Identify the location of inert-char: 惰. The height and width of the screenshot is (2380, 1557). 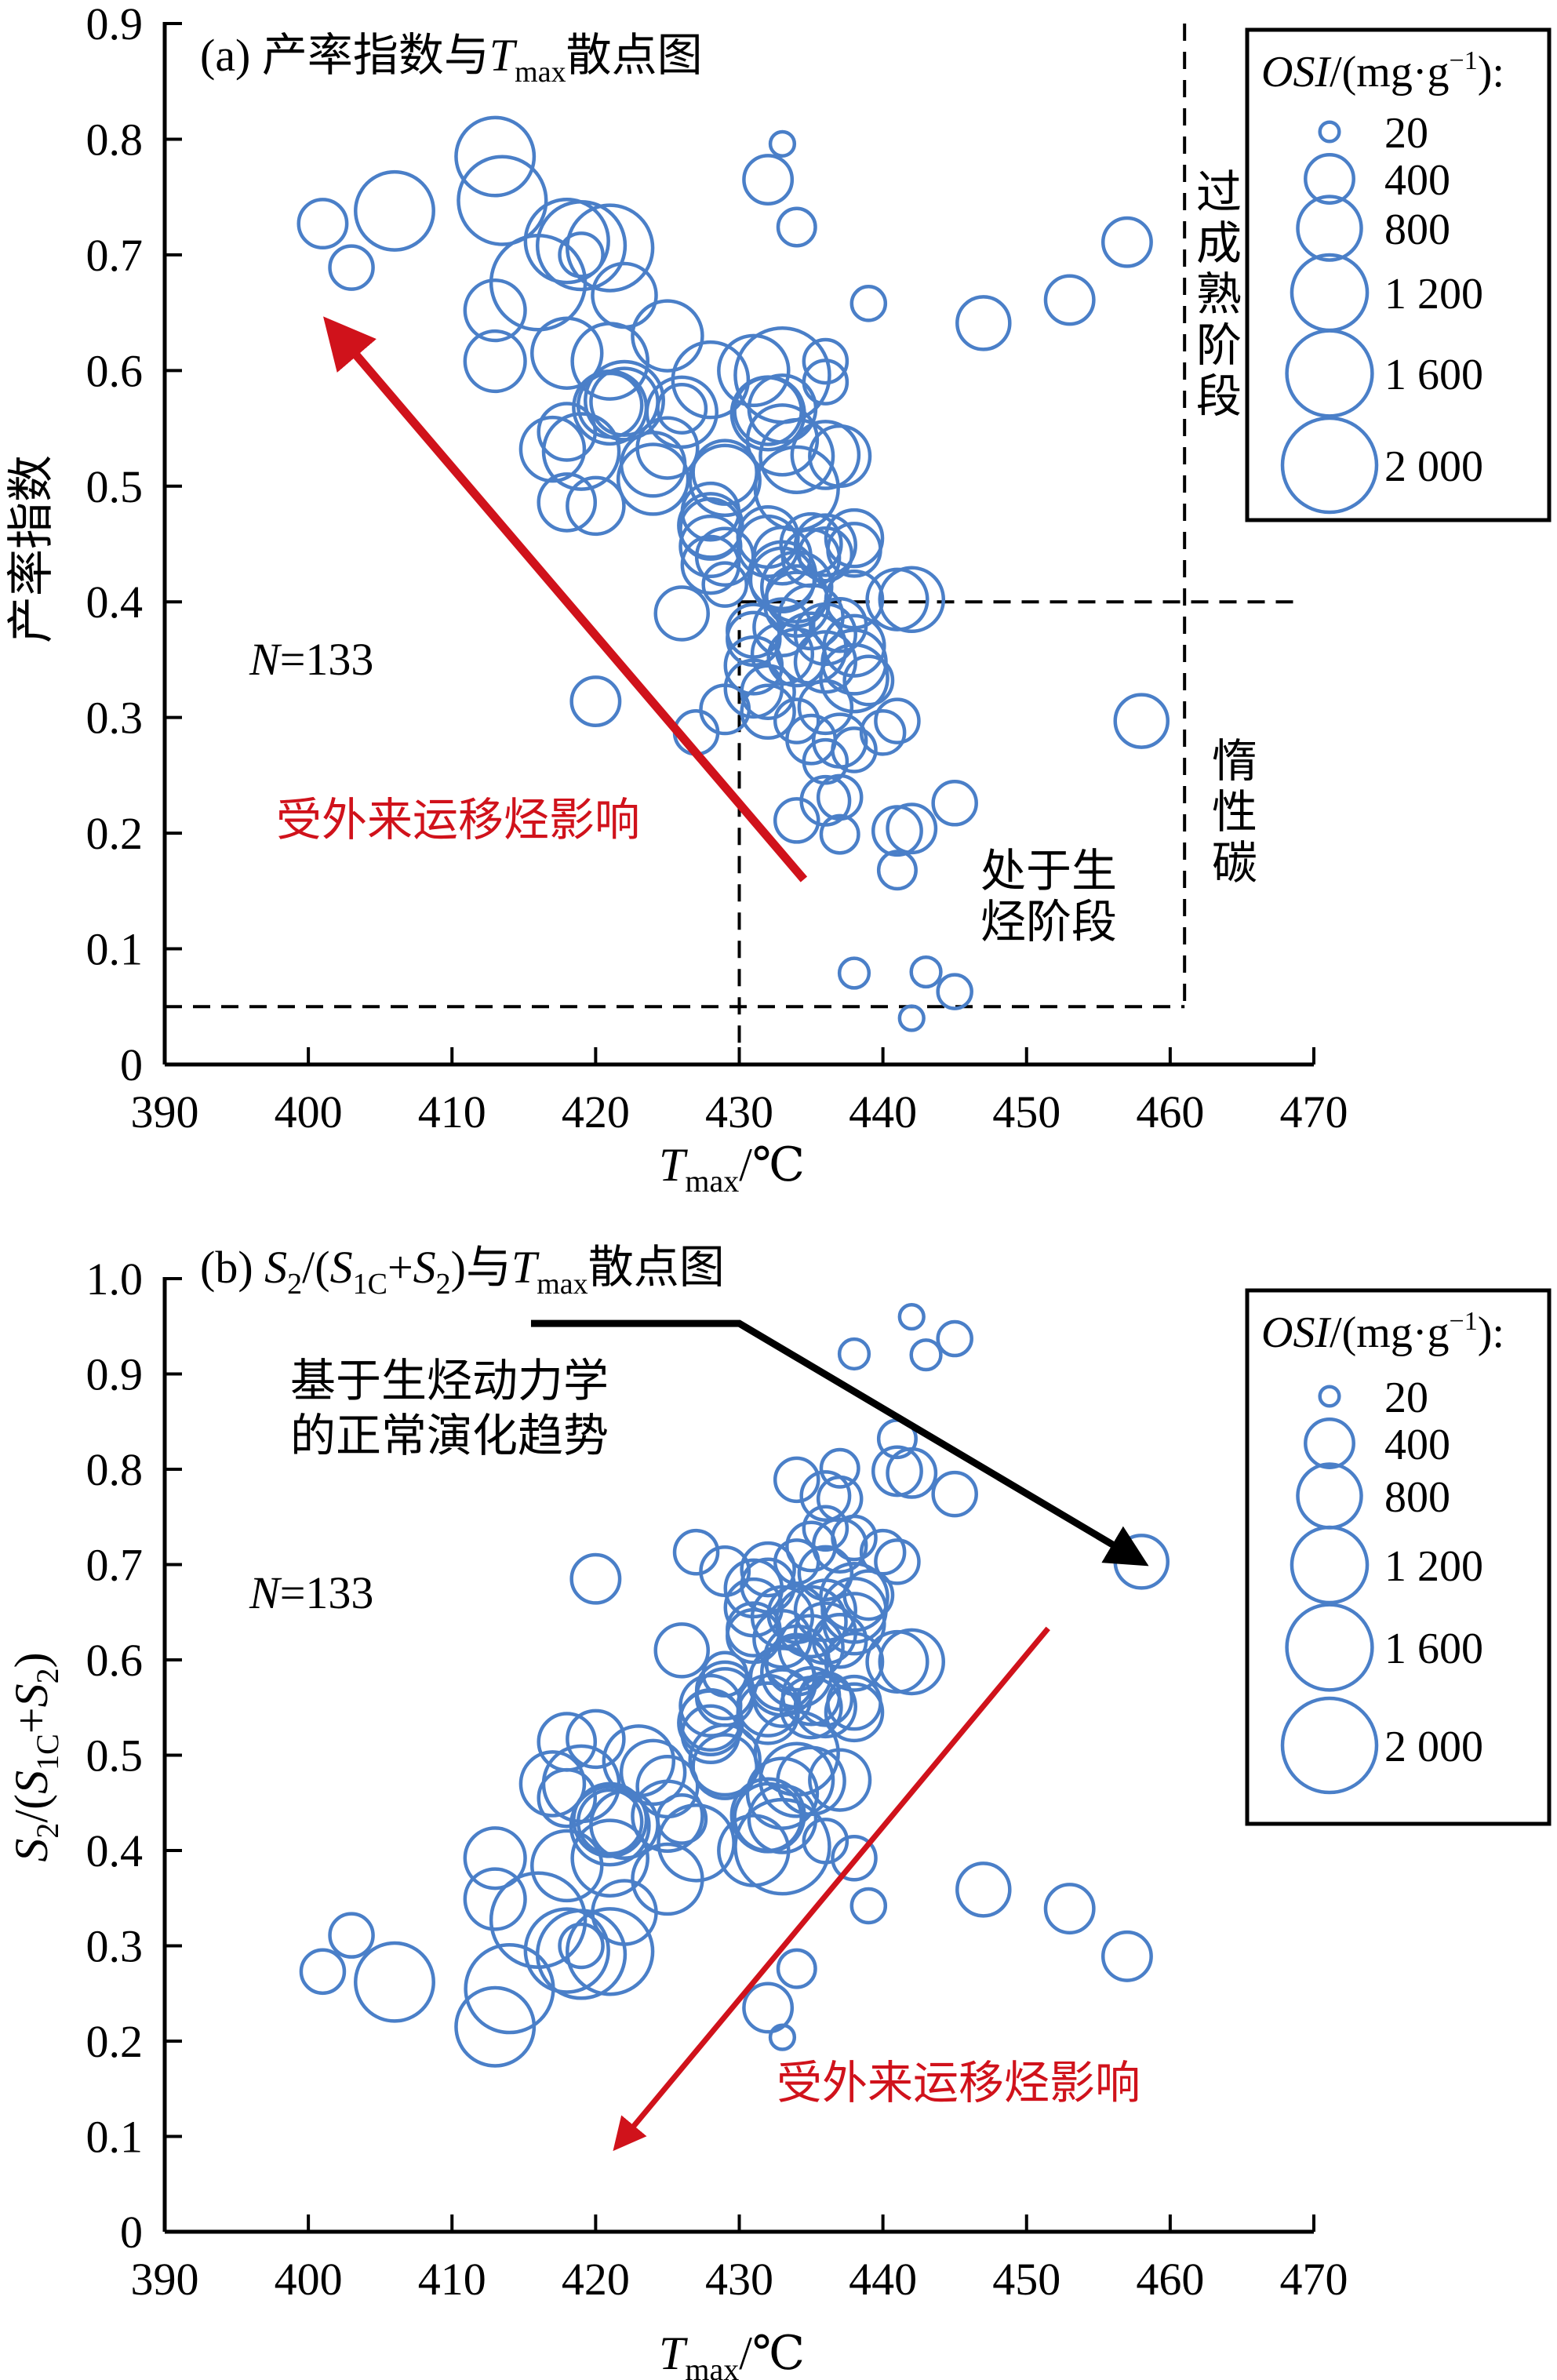
(1234, 761).